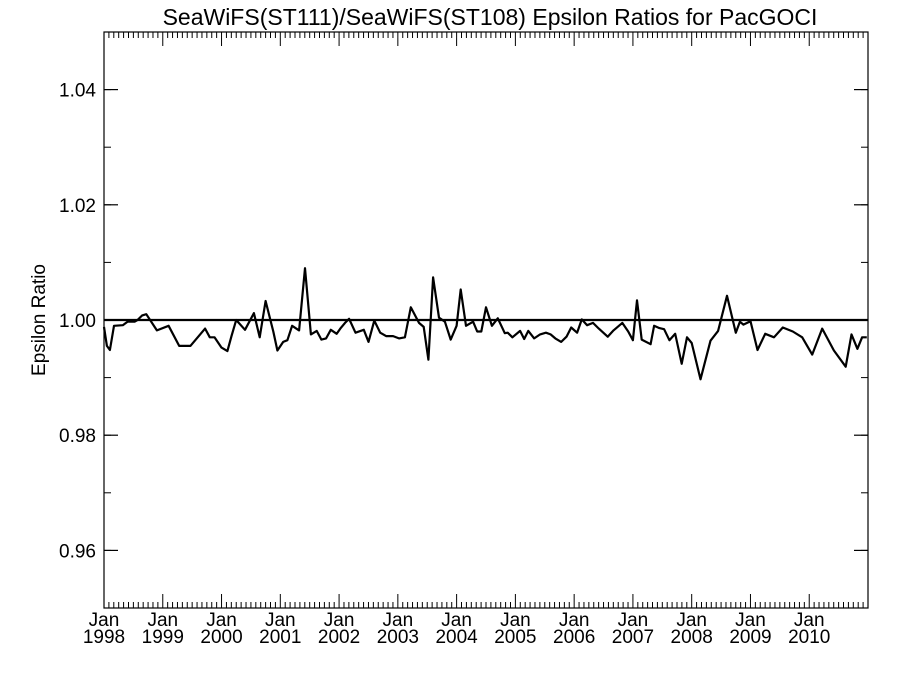 The image size is (900, 675). I want to click on data-points, so click(485, 323).